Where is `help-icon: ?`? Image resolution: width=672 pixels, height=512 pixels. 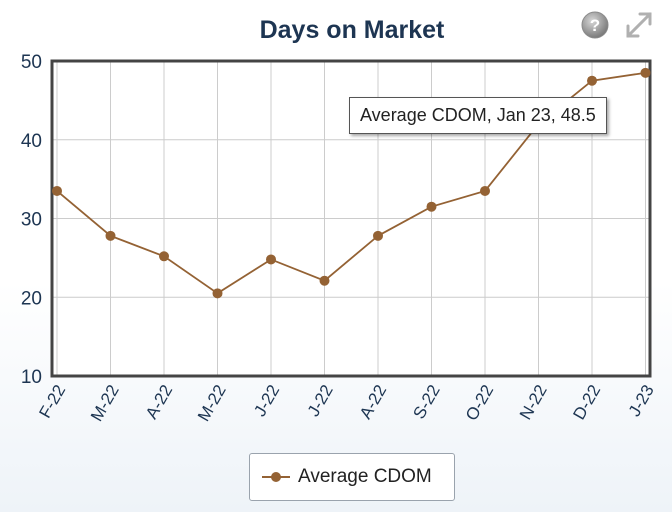
help-icon: ? is located at coordinates (595, 25).